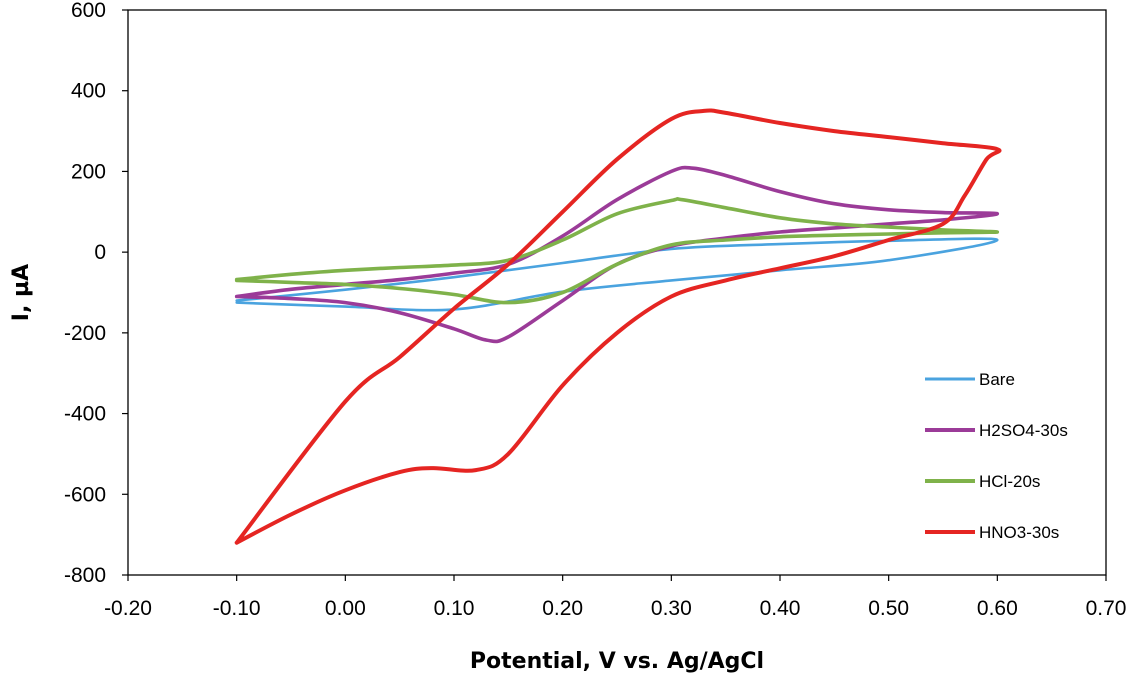  Describe the element at coordinates (21, 292) in the screenshot. I see `y-axis-title: I, µA` at that location.